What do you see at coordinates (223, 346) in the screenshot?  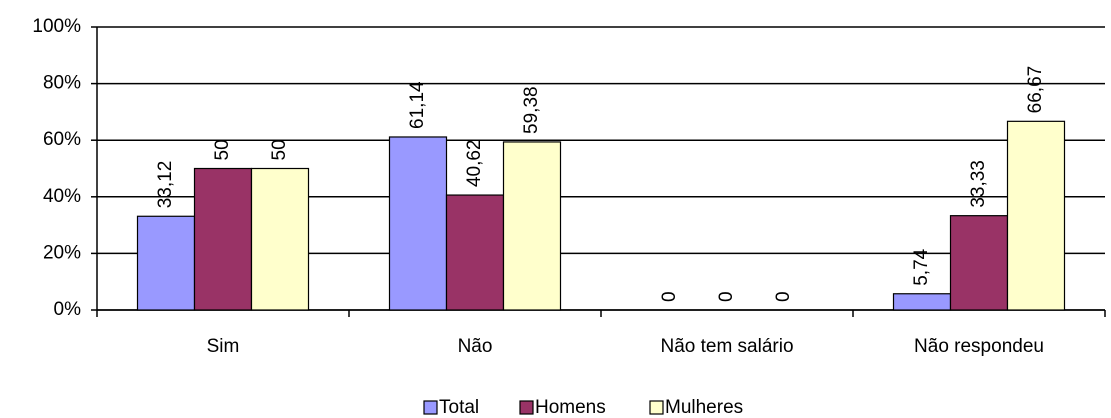 I see `x-tick-label: Sim` at bounding box center [223, 346].